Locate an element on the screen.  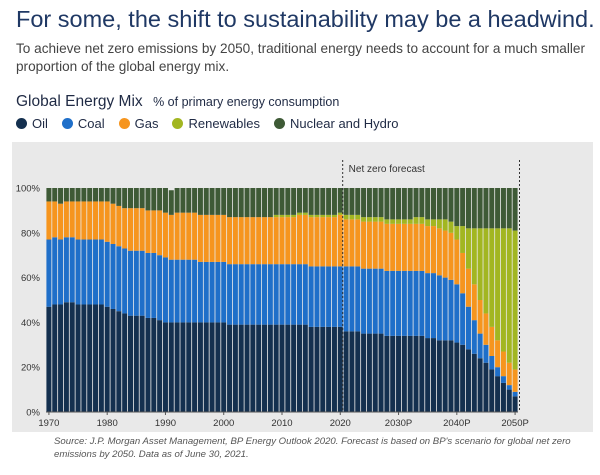
legend-item-oil: Oil is located at coordinates (32, 123).